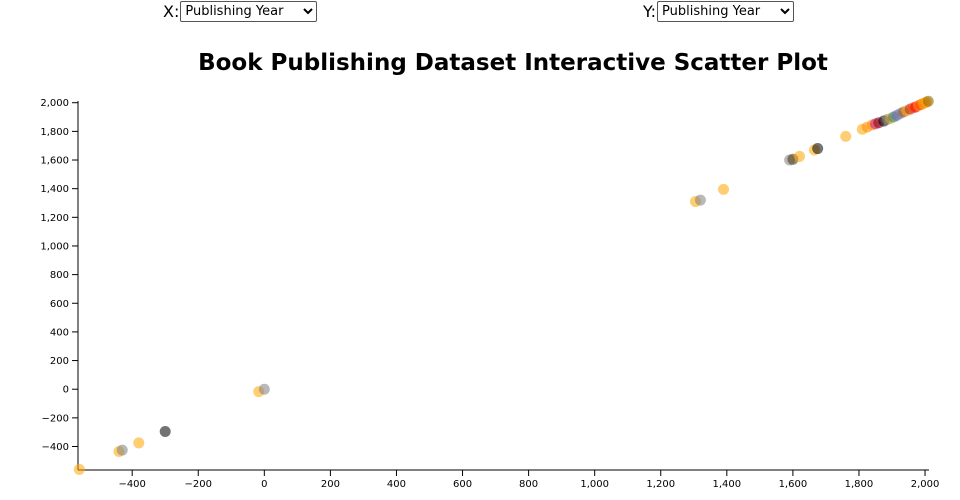 This screenshot has width=960, height=500. I want to click on y-tick-label: 1,800, so click(54, 132).